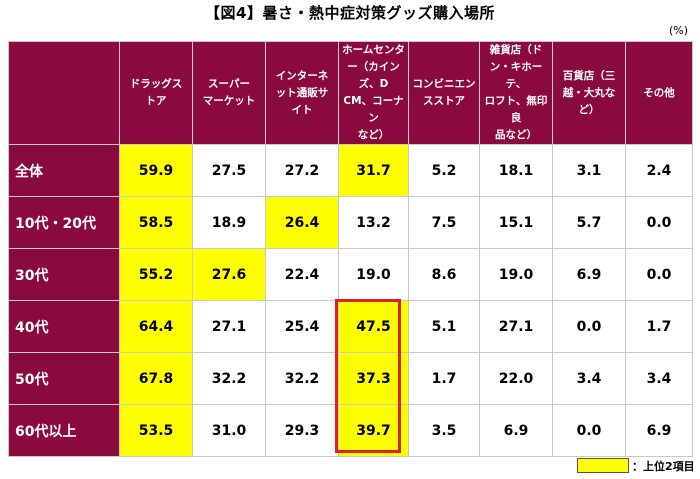 This screenshot has height=479, width=700. What do you see at coordinates (373, 326) in the screenshot?
I see `table-cell: 47.5` at bounding box center [373, 326].